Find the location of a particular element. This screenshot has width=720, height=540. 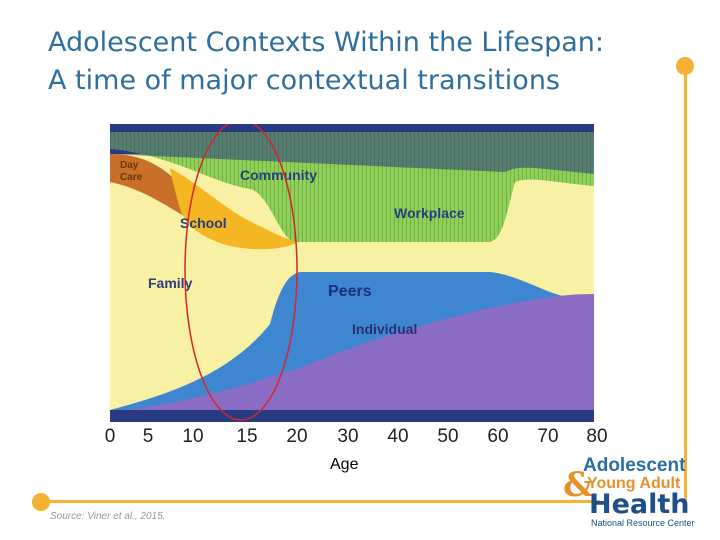

label-care: Care is located at coordinates (131, 177).